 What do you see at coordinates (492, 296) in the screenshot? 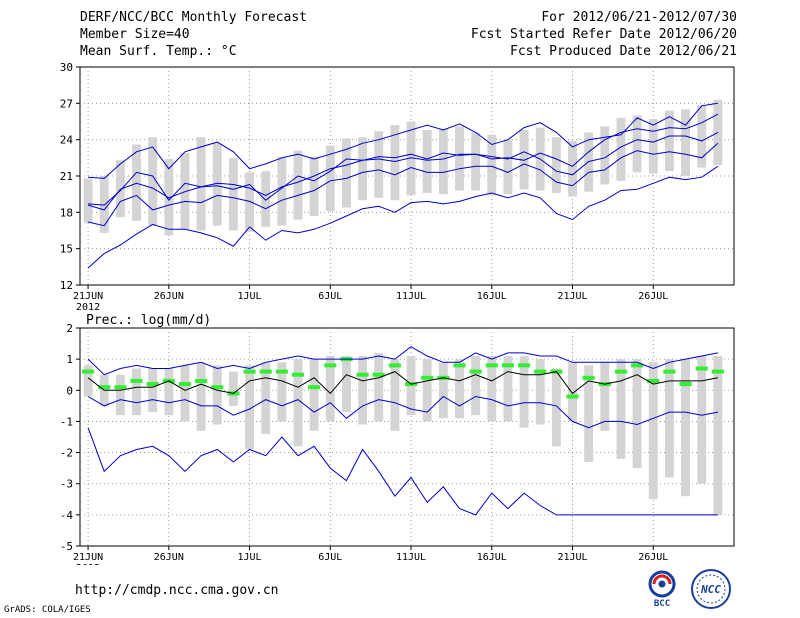
I see `temp-xtick-label: 16JUL` at bounding box center [492, 296].